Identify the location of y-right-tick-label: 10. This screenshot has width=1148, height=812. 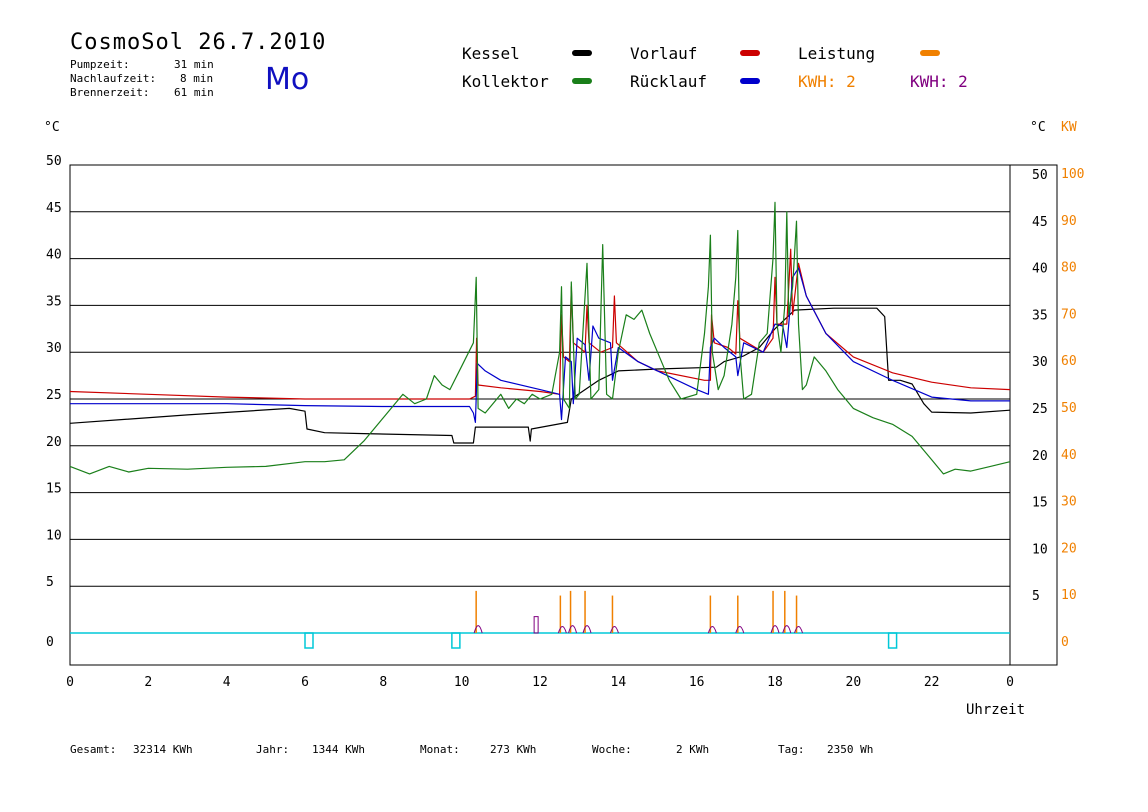
(1040, 549).